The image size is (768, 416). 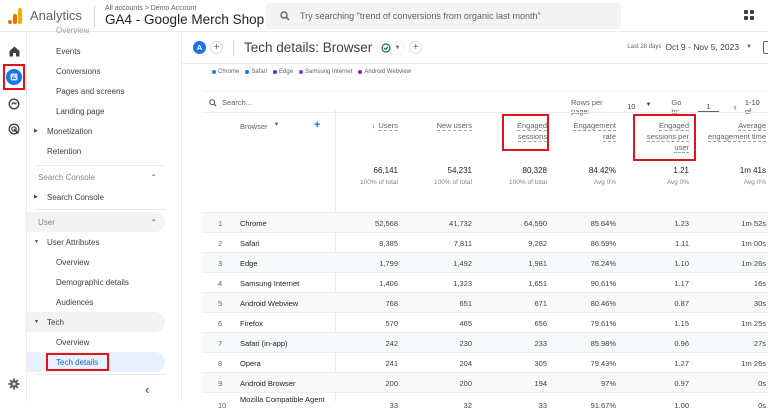 What do you see at coordinates (453, 176) in the screenshot?
I see `total-new-users: 54,231 100% of total` at bounding box center [453, 176].